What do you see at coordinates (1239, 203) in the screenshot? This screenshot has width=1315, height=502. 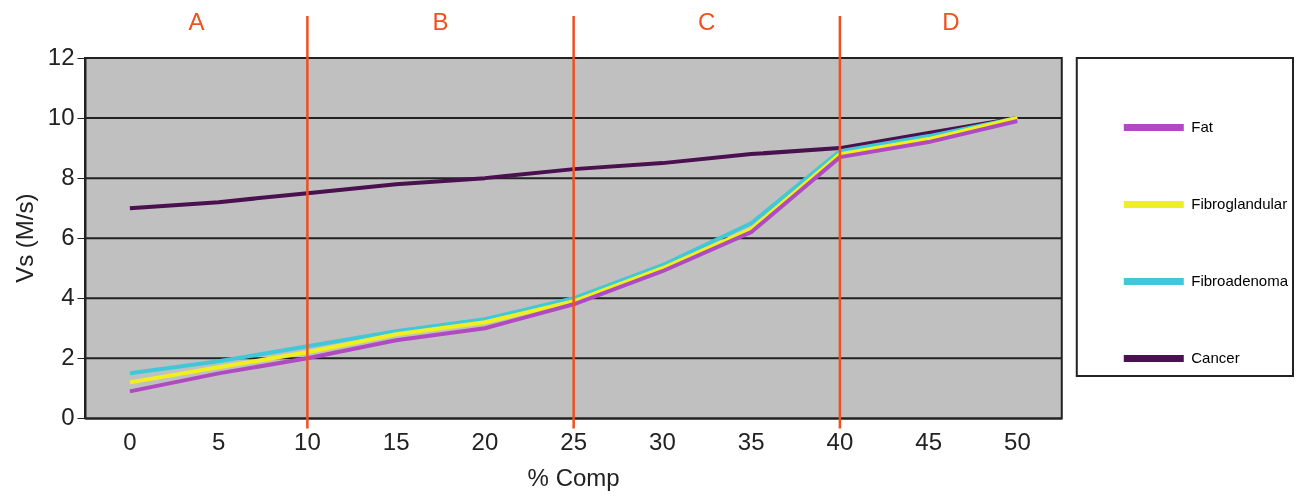 I see `legend-label: Fibroglandular` at bounding box center [1239, 203].